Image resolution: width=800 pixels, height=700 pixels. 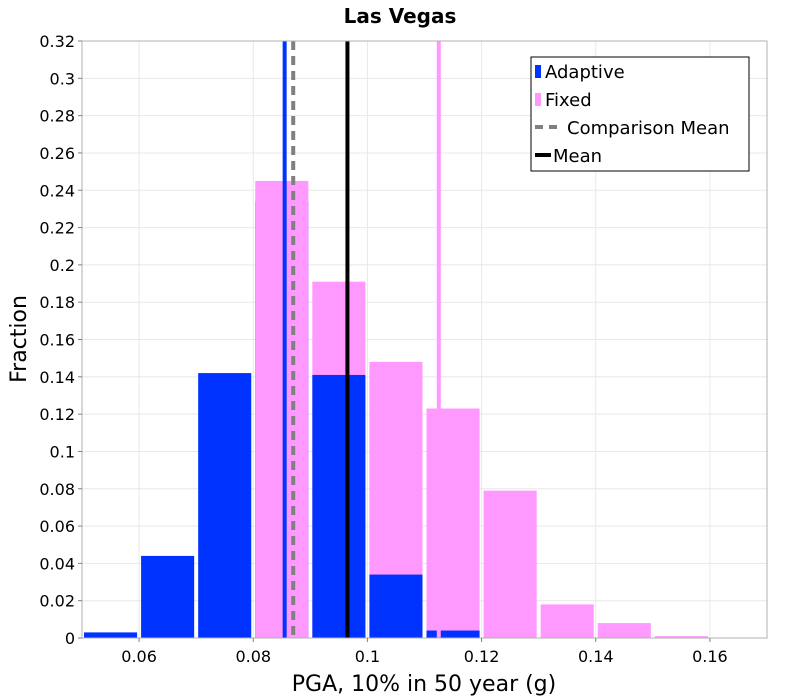 I want to click on y-tick-label: 0, so click(x=70, y=638).